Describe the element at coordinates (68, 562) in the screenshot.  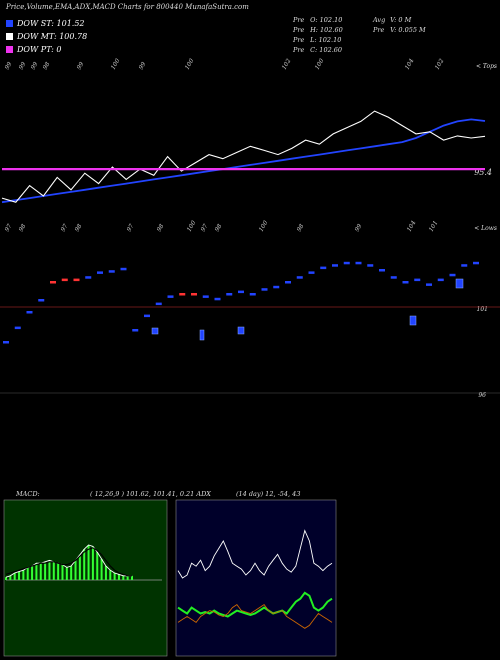
I see `macd-signal-line` at that location.